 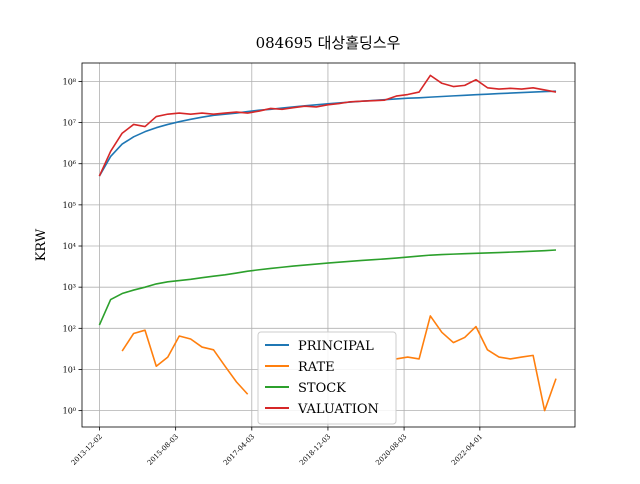 I want to click on legend-label: PRINCIPAL, so click(x=336, y=346).